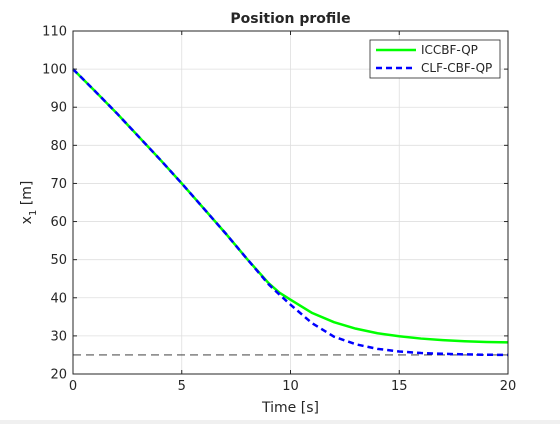  I want to click on x-tick-label: 5, so click(182, 386).